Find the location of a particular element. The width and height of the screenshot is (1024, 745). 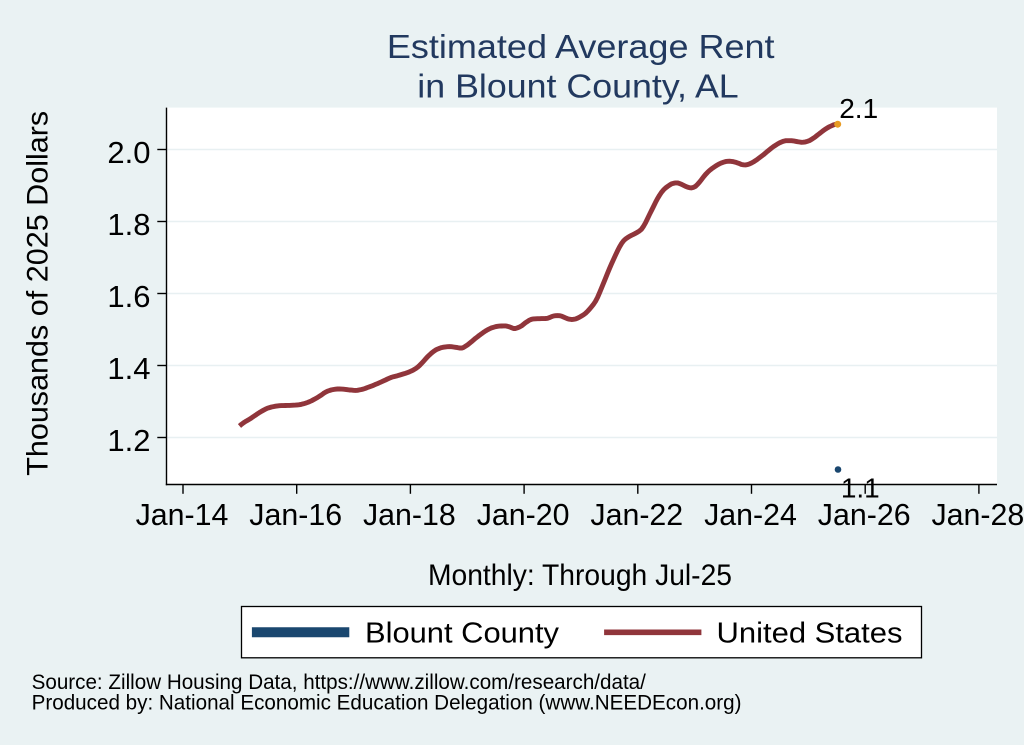

svg-text: Jan-20 is located at coordinates (523, 514).